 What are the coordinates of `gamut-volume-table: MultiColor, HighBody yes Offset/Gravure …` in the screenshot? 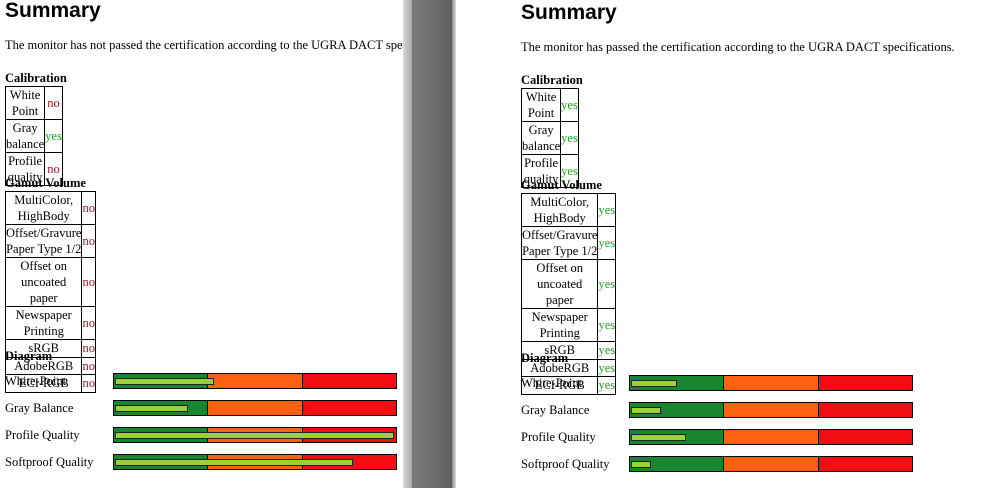 It's located at (568, 294).